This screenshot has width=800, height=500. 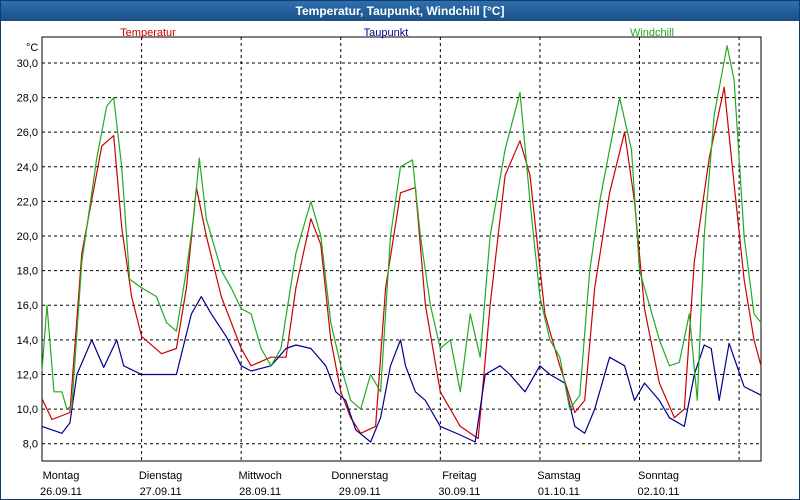 What do you see at coordinates (559, 492) in the screenshot?
I see `x-tick-date: 01.10.11` at bounding box center [559, 492].